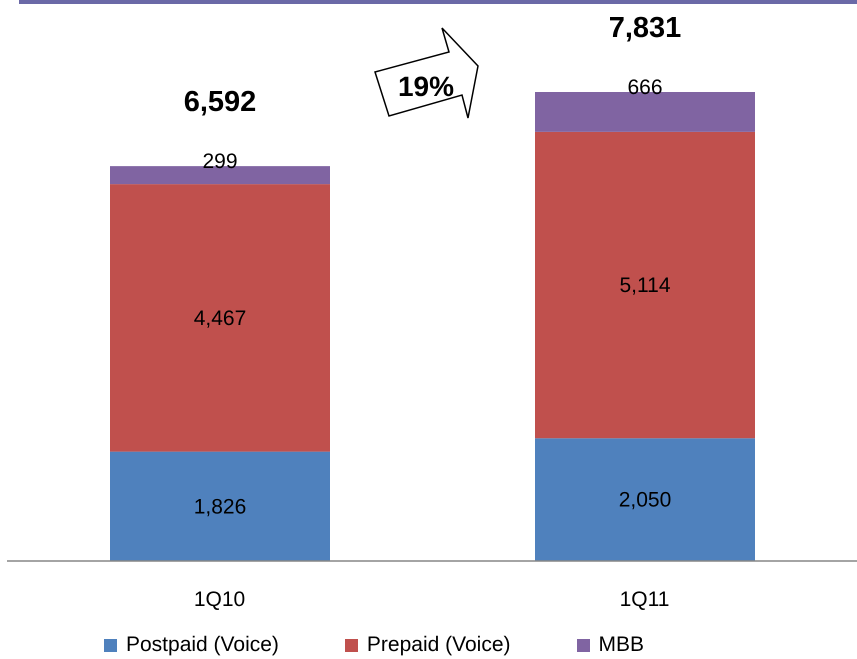 Image resolution: width=857 pixels, height=659 pixels. I want to click on data-label: 4,467, so click(220, 318).